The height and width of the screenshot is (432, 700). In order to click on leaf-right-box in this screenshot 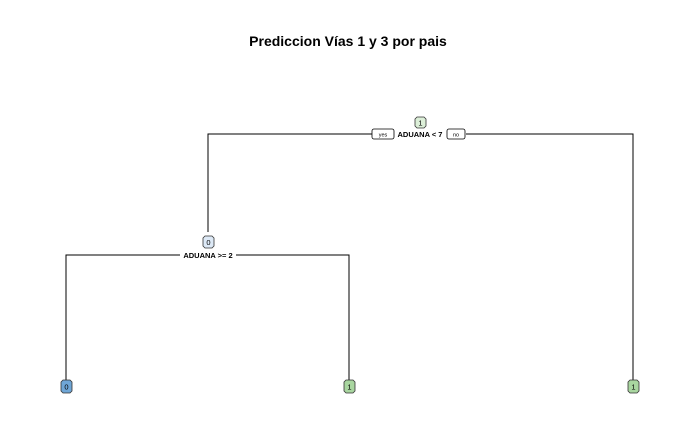, I will do `click(633, 386)`.